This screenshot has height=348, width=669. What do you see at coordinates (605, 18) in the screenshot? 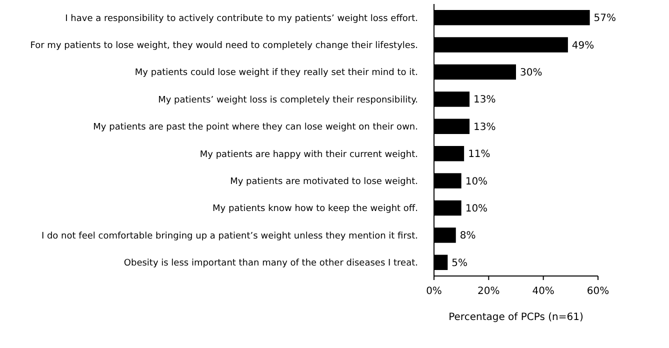
I see `data-label: 57%` at bounding box center [605, 18].